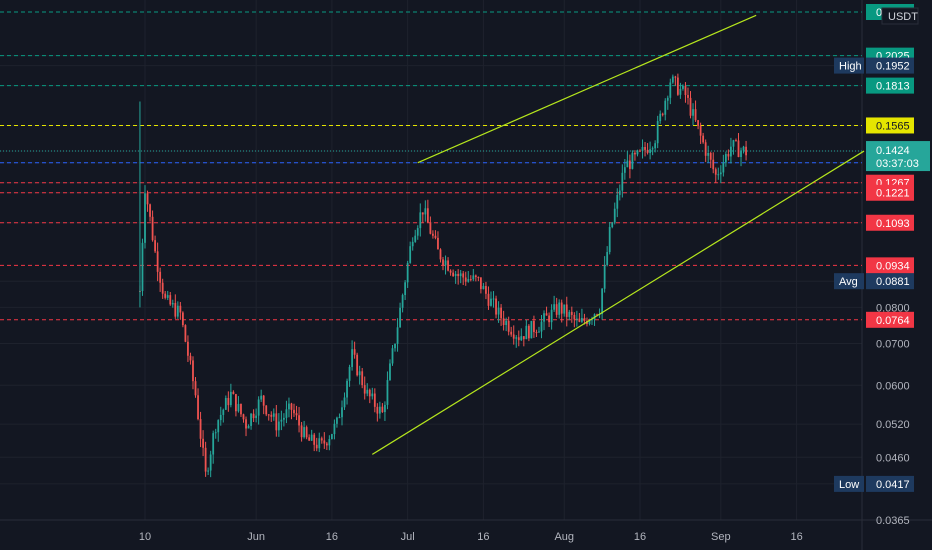  Describe the element at coordinates (898, 156) in the screenshot. I see `last-price-tag` at that location.